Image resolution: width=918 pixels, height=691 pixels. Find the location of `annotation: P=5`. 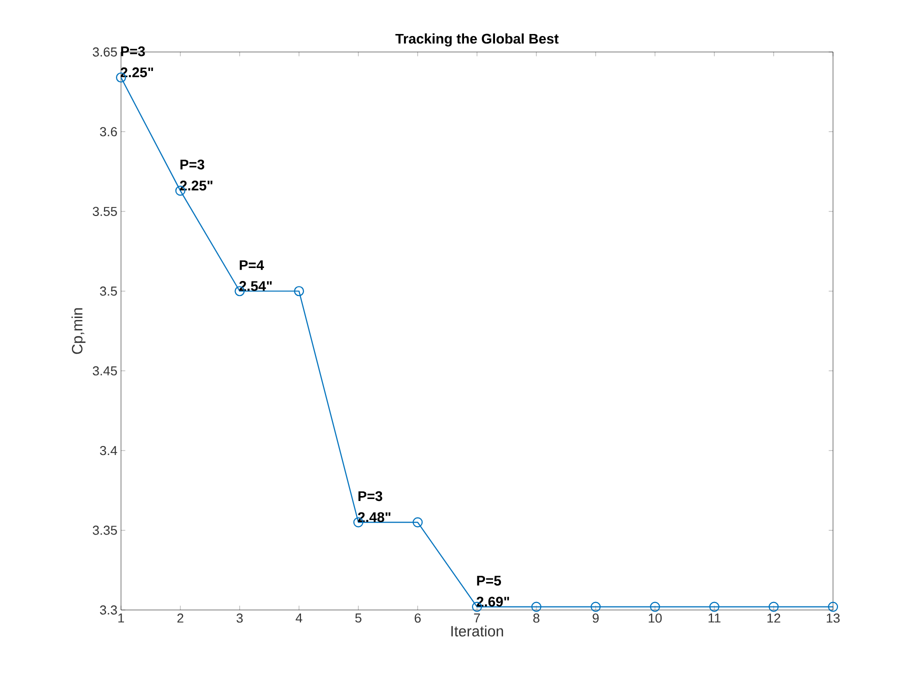

annotation: P=5 is located at coordinates (489, 581).